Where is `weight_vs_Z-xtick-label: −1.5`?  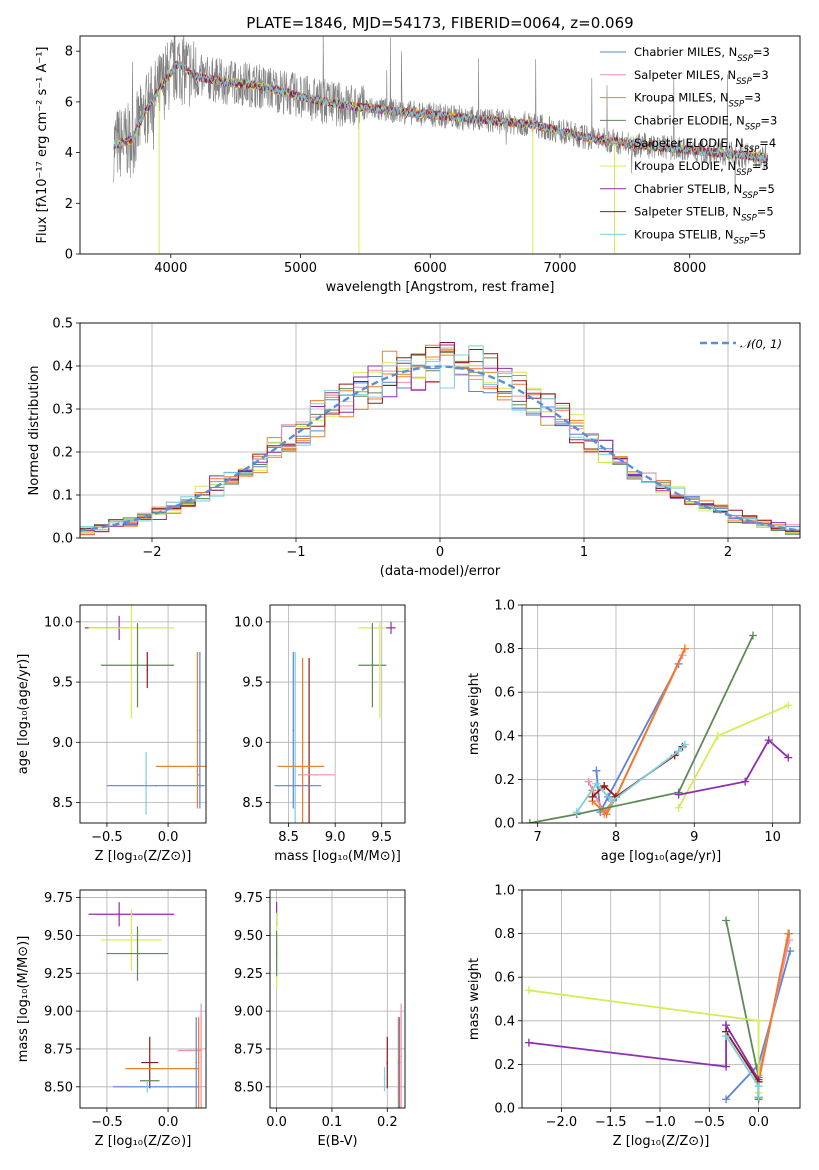 weight_vs_Z-xtick-label: −1.5 is located at coordinates (611, 1122).